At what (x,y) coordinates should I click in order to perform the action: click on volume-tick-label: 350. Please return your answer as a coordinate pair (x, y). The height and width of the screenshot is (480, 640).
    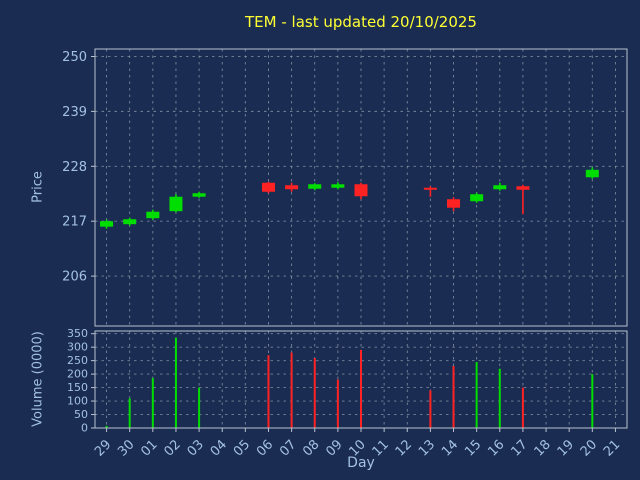
    Looking at the image, I should click on (77, 333).